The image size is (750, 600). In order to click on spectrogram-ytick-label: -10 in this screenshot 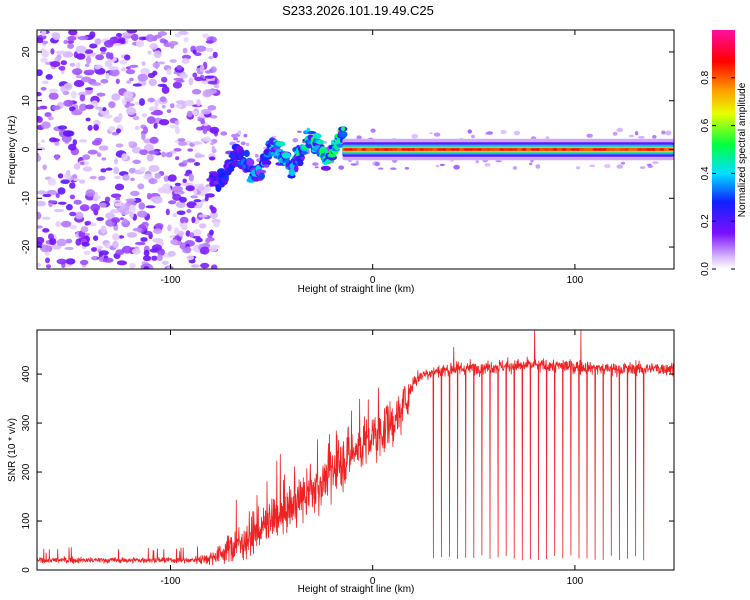, I will do `click(26, 198)`.